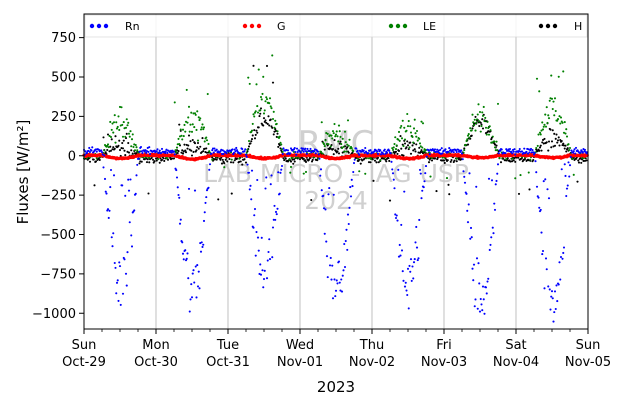  Describe the element at coordinates (58, 196) in the screenshot. I see `y-tick-label: −250` at that location.